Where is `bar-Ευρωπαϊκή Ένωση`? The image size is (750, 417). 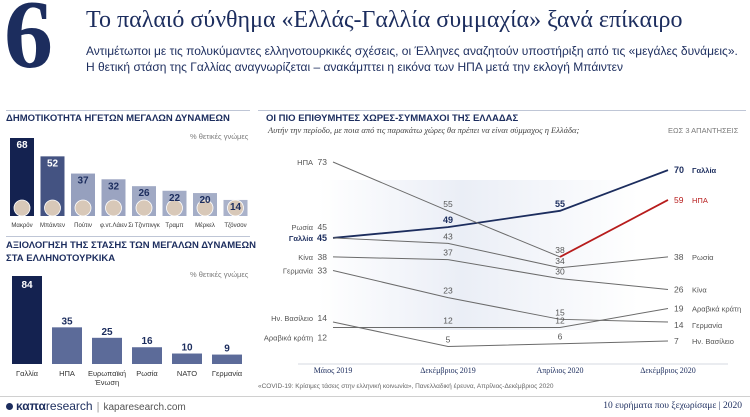
bar-Ευρωπαϊκή Ένωση is located at coordinates (107, 350).